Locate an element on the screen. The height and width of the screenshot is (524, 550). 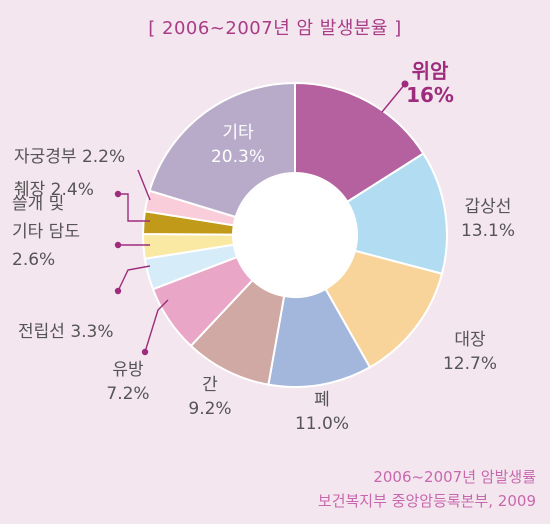
slice-기타 is located at coordinates (222, 150).